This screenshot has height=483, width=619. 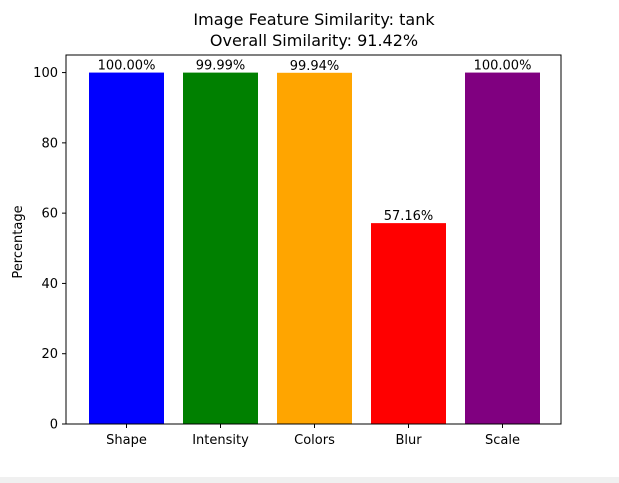 I want to click on chart-title: Image Feature Similarity: tank, so click(x=314, y=19).